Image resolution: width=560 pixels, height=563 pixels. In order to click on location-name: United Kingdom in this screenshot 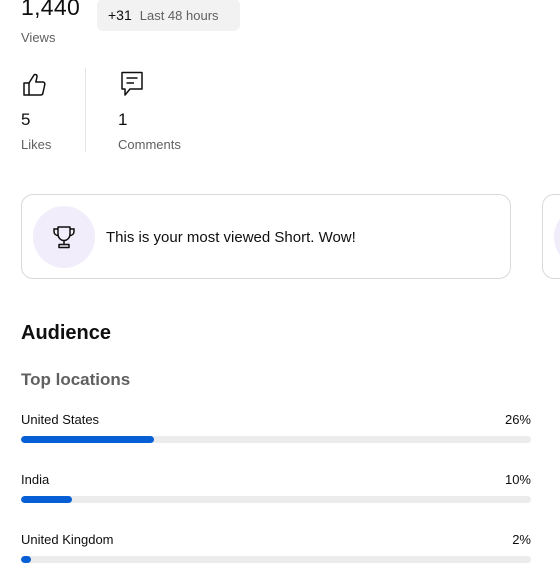, I will do `click(67, 539)`.